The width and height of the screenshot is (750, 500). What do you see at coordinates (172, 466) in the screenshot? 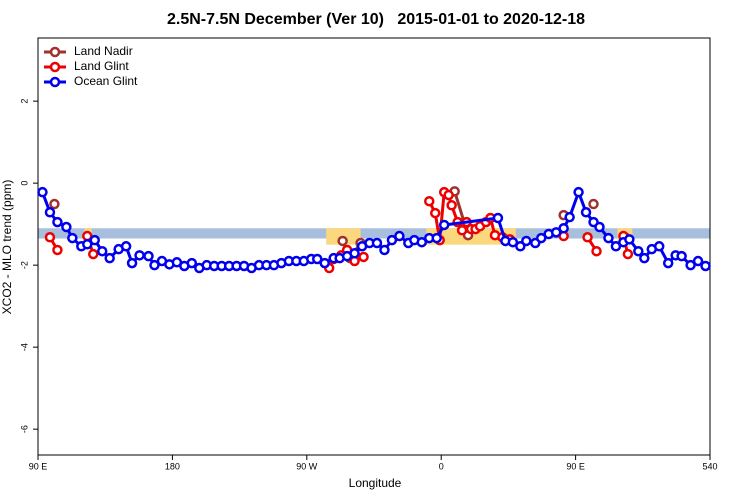
I see `x-tick-label: 180` at bounding box center [172, 466].